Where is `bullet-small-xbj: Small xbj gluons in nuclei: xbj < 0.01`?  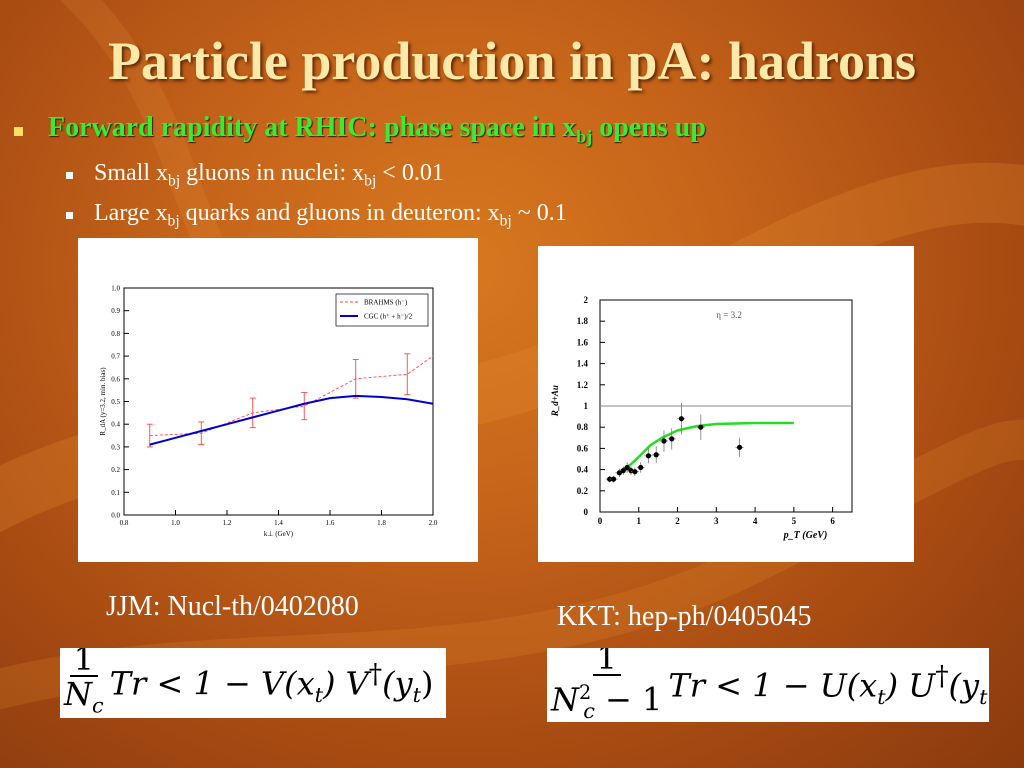
bullet-small-xbj: Small xbj gluons in nuclei: xbj < 0.01 is located at coordinates (269, 175).